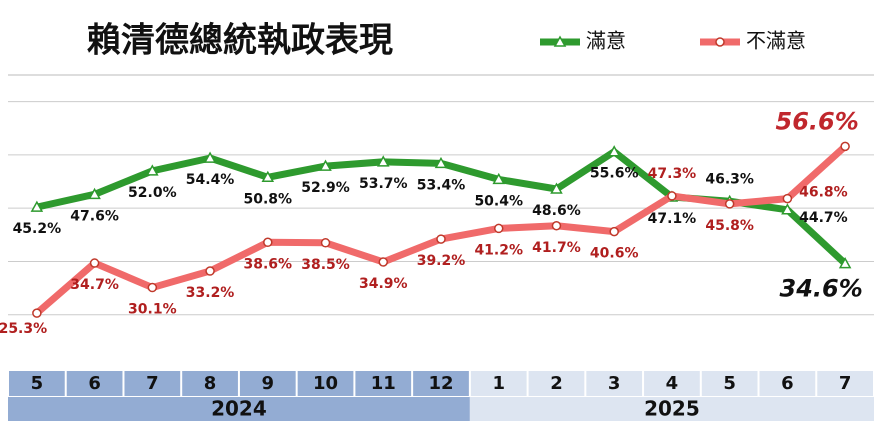  I want to click on x-tick-label: 9, so click(268, 383).